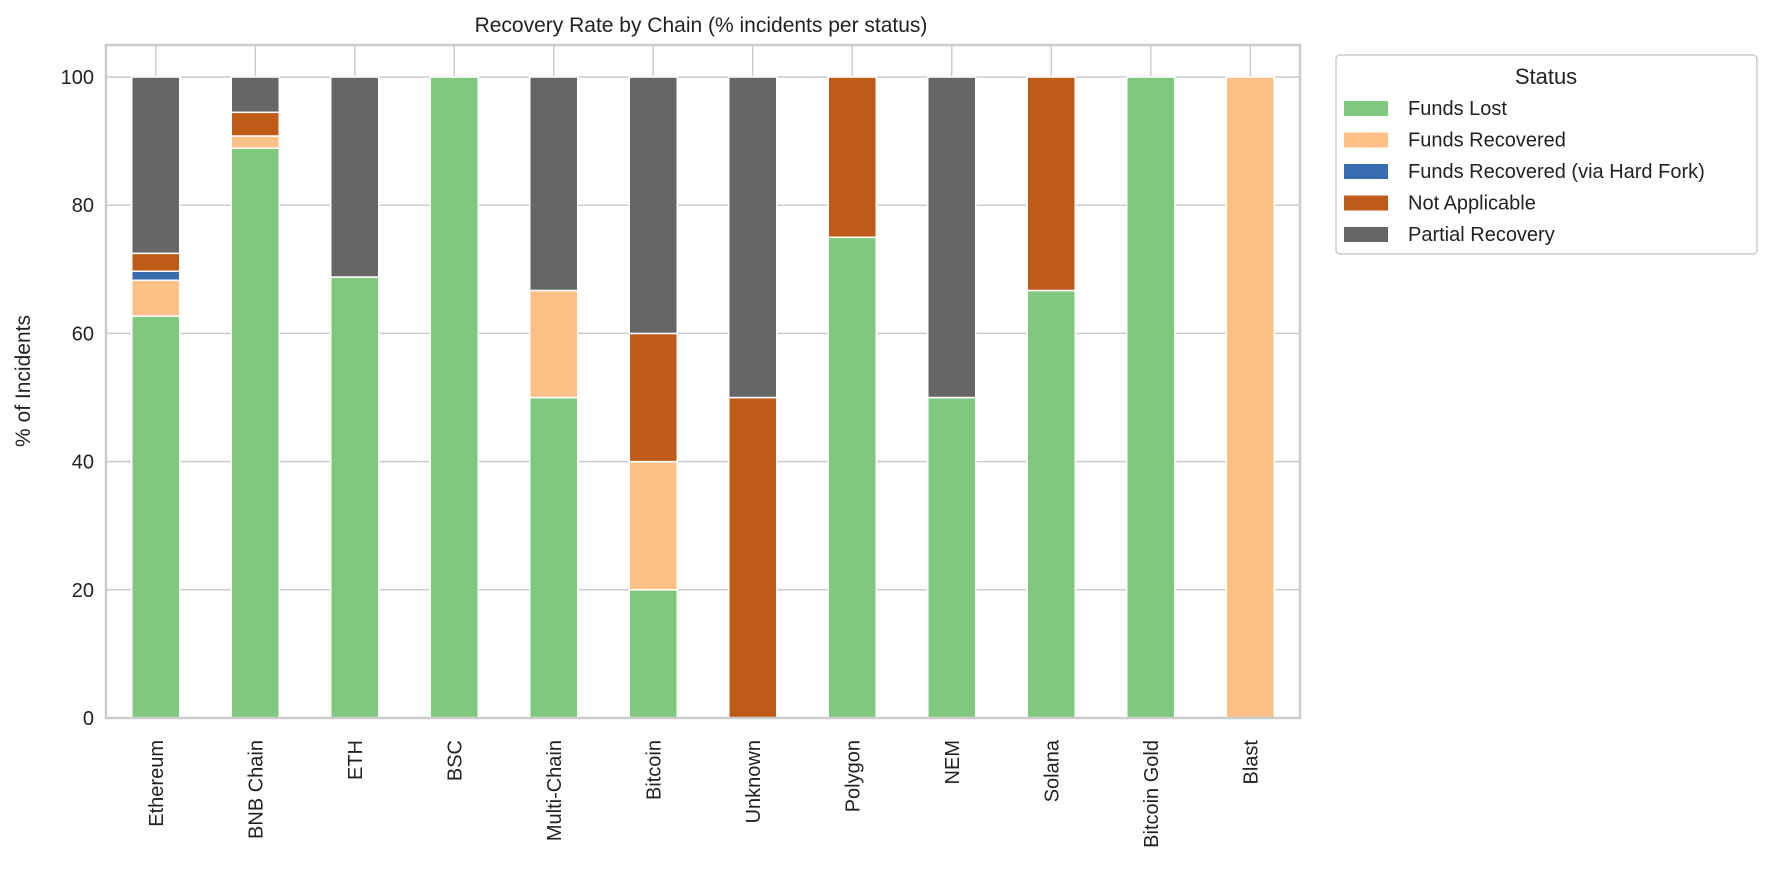 Image resolution: width=1773 pixels, height=875 pixels. What do you see at coordinates (1250, 397) in the screenshot?
I see `bar-segment-blast-funds-recovered` at bounding box center [1250, 397].